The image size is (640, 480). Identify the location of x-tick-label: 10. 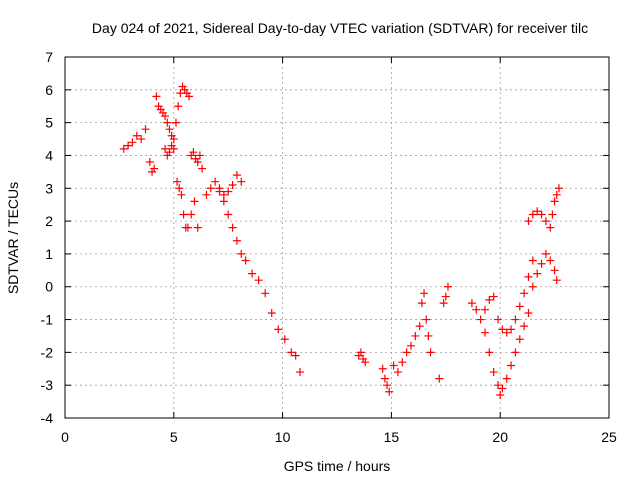
(283, 437).